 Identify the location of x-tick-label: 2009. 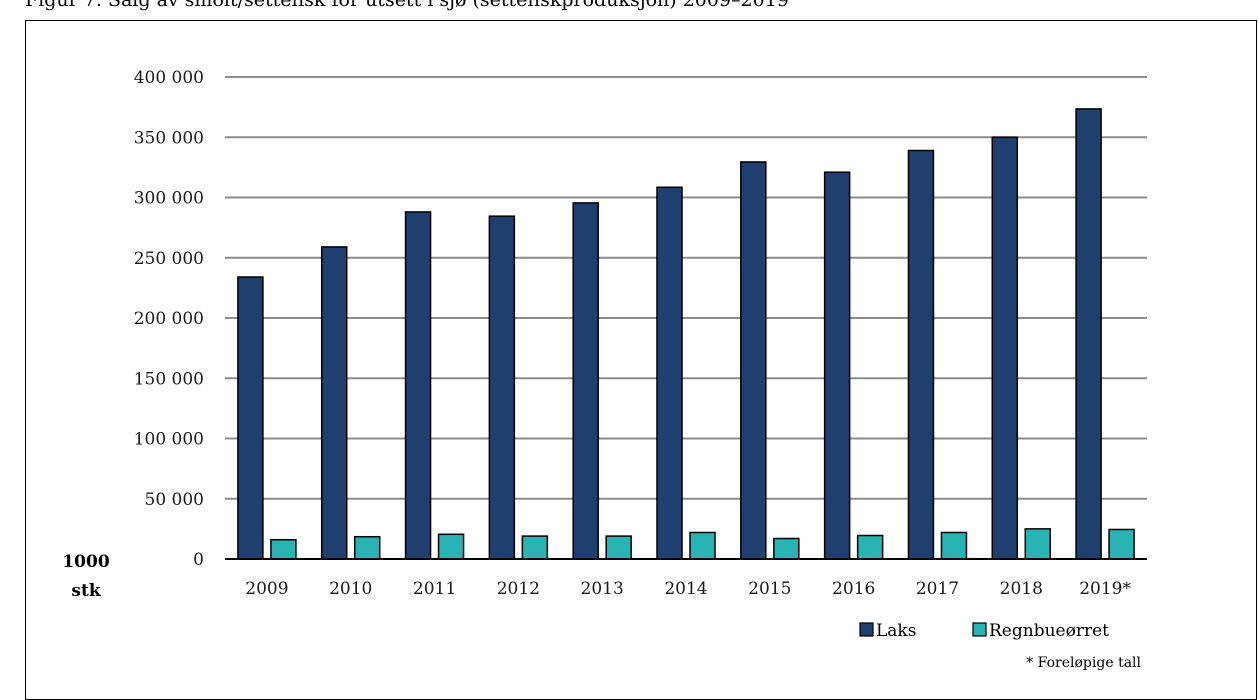
(266, 589).